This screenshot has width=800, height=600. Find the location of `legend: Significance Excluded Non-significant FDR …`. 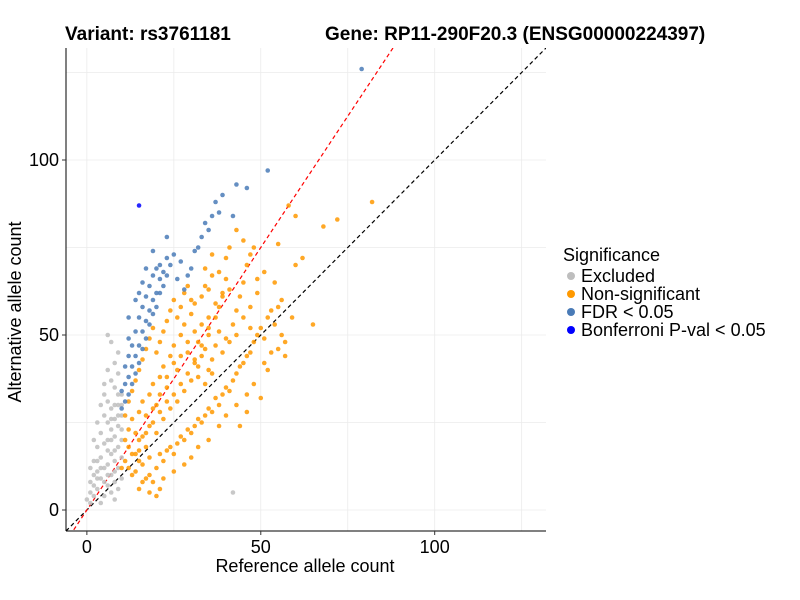

legend: Significance Excluded Non-significant FDR … is located at coordinates (664, 292).